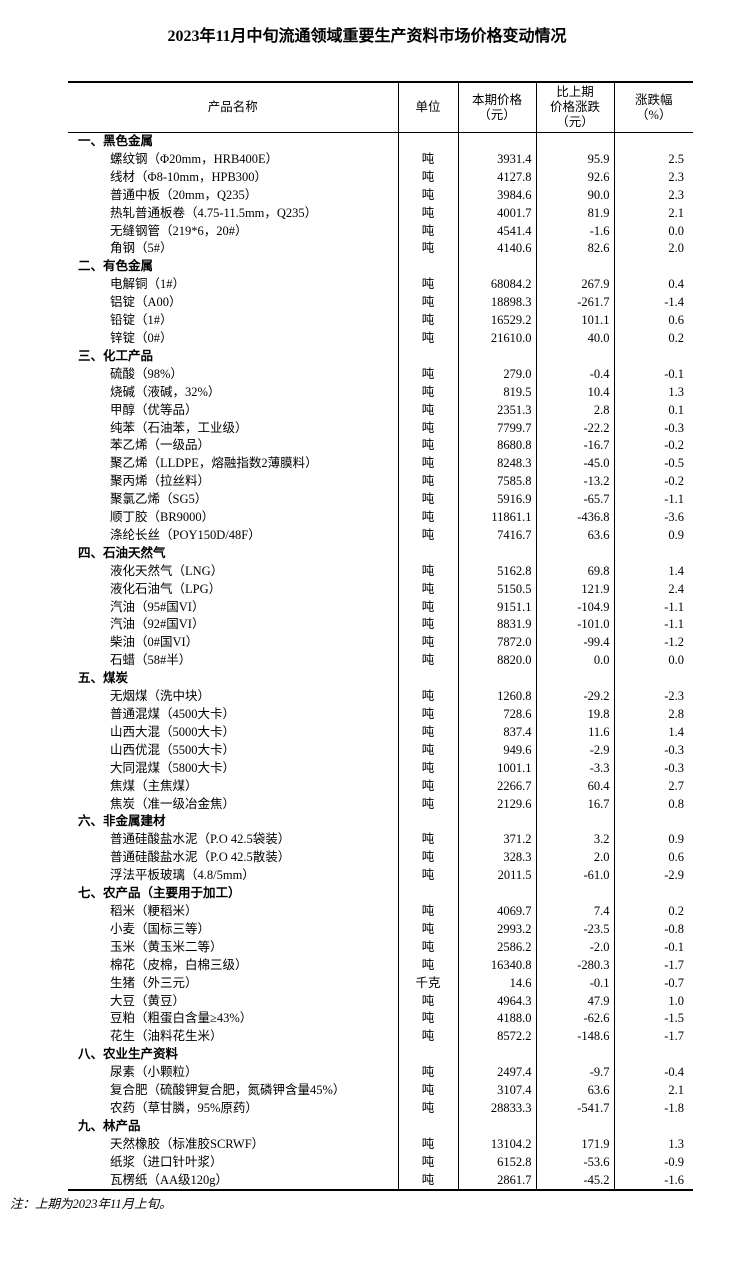 The image size is (734, 1264). I want to click on product-name-cell: 涤纶长丝（POY150D/48F）, so click(185, 534).